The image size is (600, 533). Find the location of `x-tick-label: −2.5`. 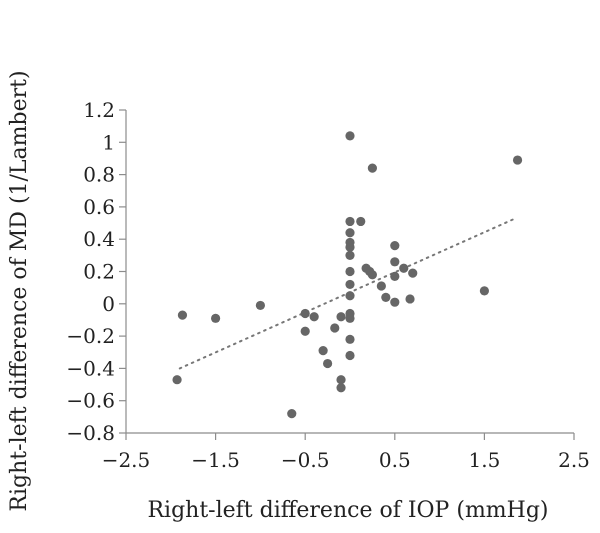

x-tick-label: −2.5 is located at coordinates (126, 460).